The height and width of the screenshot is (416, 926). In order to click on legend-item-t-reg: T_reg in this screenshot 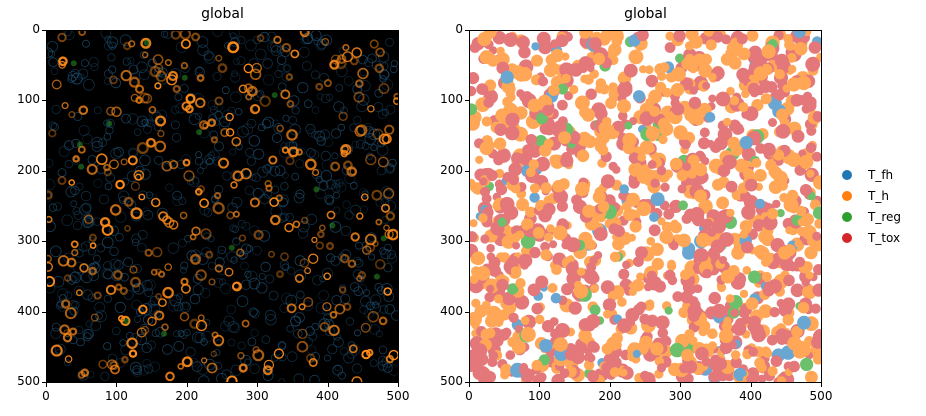, I will do `click(868, 216)`.